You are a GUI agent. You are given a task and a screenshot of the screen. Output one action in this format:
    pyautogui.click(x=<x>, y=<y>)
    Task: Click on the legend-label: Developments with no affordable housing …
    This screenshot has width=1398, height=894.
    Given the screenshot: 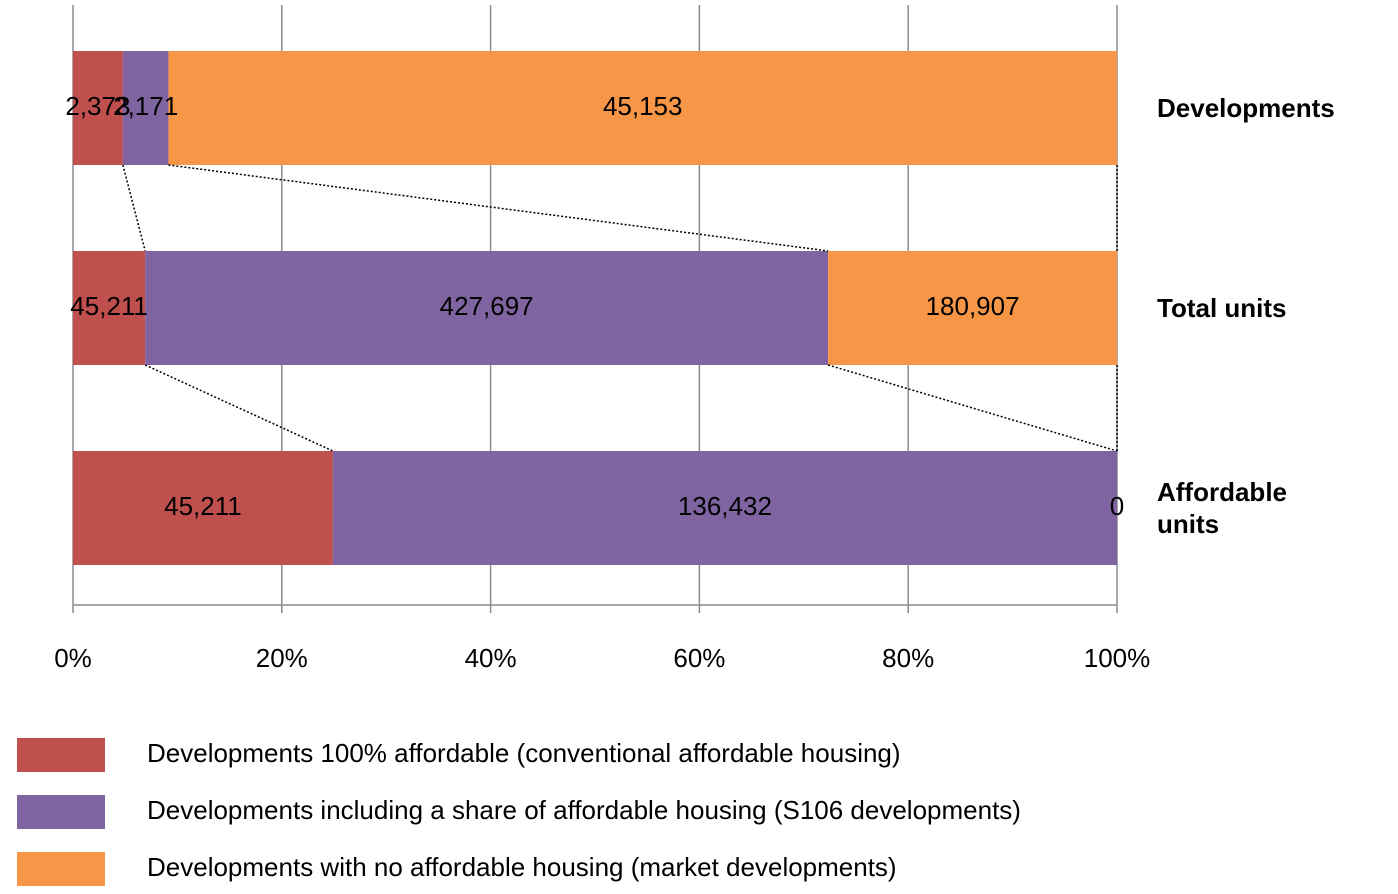 What is the action you would take?
    pyautogui.click(x=522, y=867)
    